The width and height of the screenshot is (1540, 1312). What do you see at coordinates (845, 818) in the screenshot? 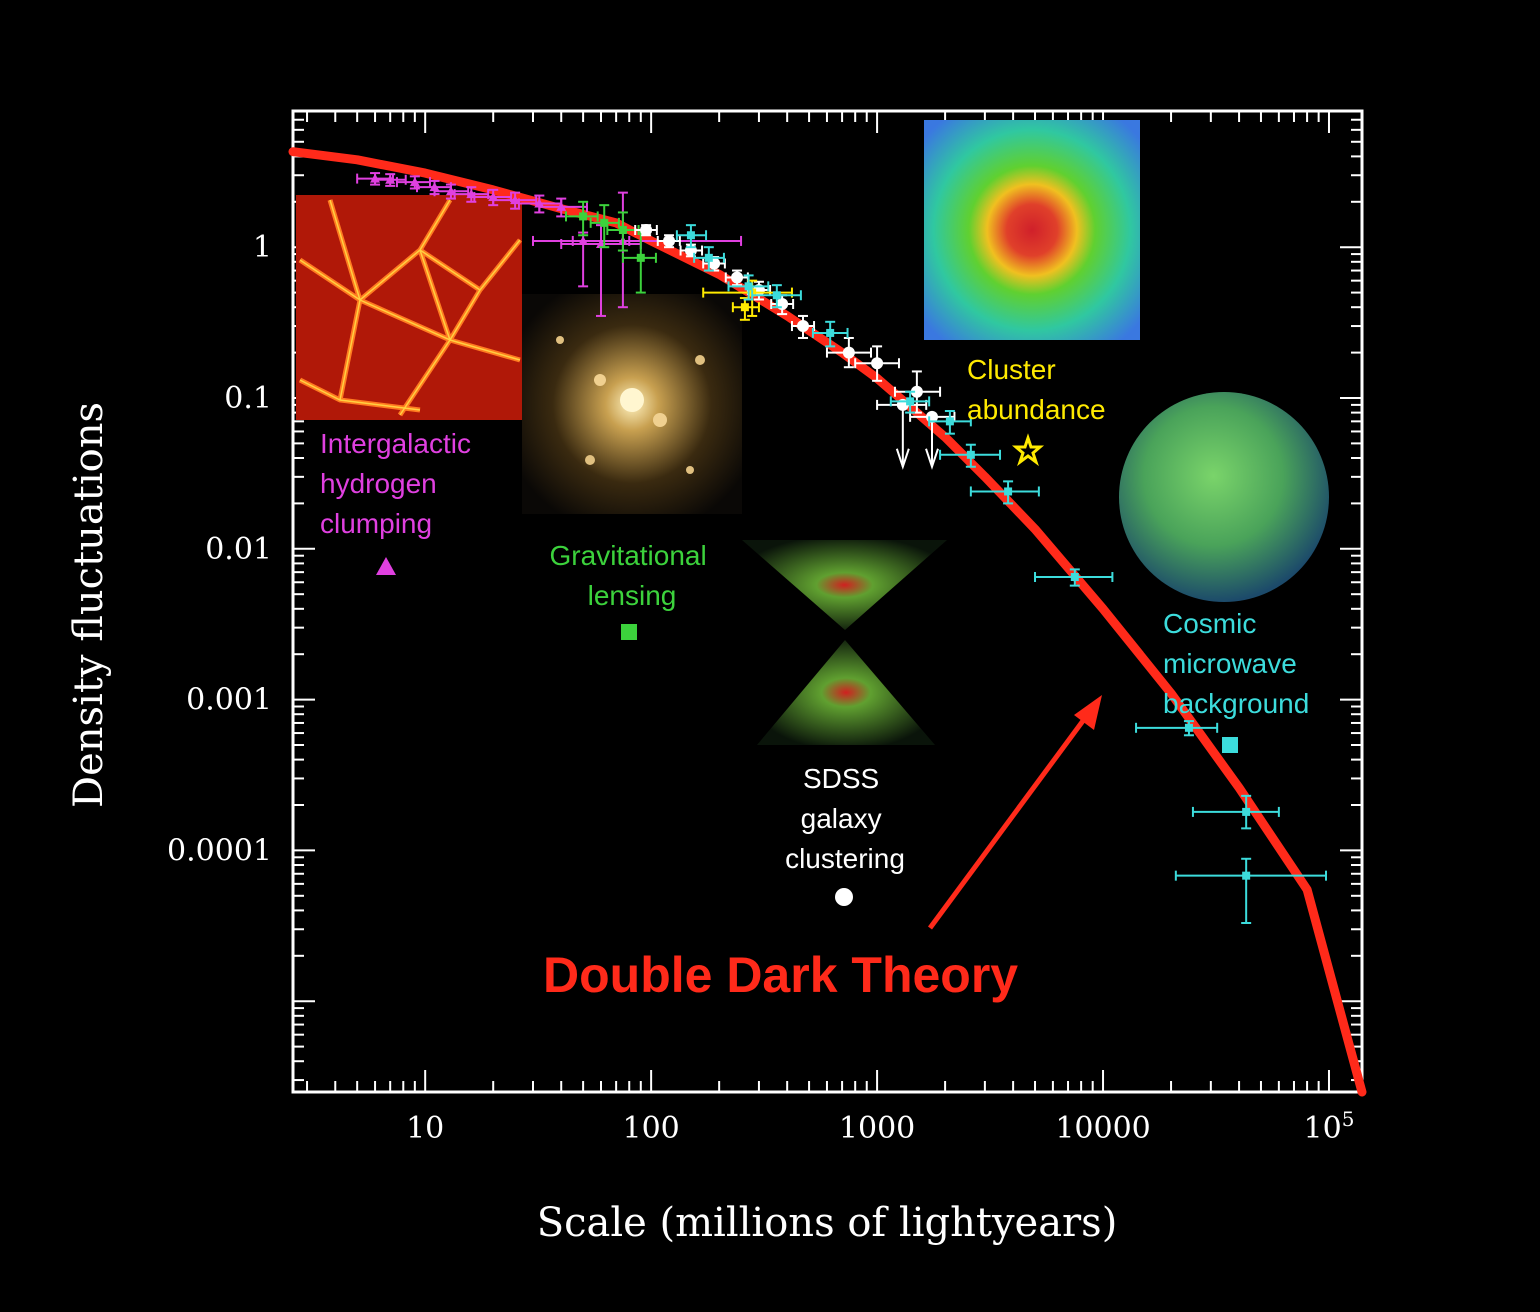
I see `sdss-label: SDSS galaxy clustering` at bounding box center [845, 818].